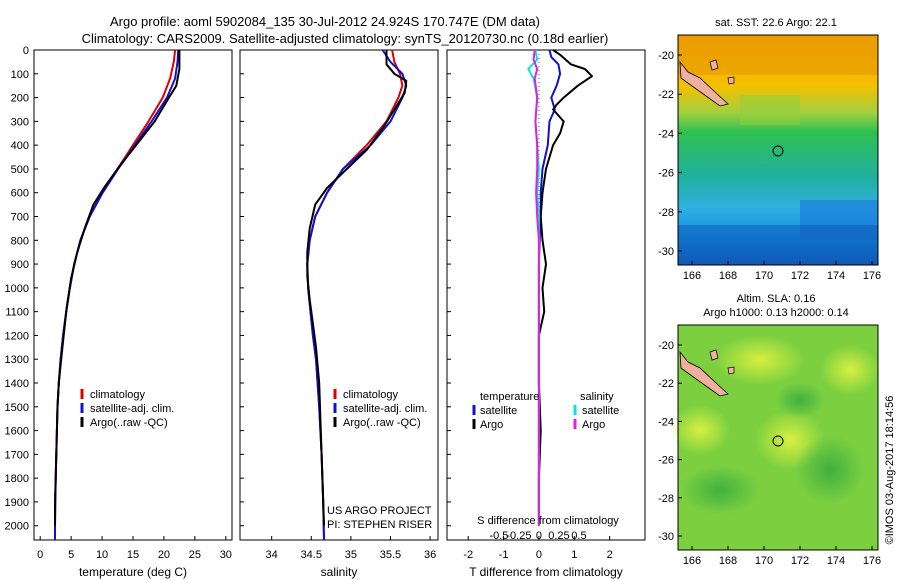 The image size is (900, 580). What do you see at coordinates (468, 555) in the screenshot?
I see `x-tick-label: -2` at bounding box center [468, 555].